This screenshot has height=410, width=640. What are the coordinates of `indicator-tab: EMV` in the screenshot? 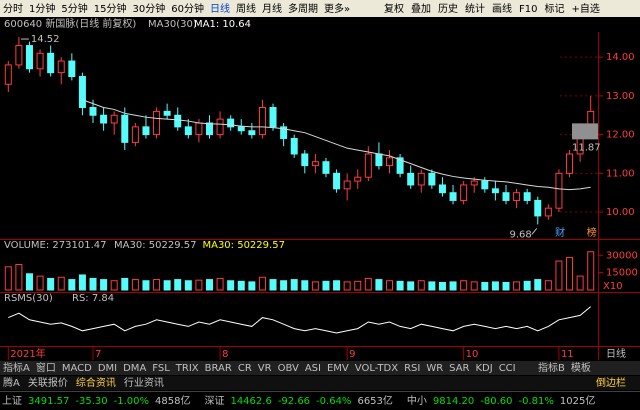 It's located at (338, 368).